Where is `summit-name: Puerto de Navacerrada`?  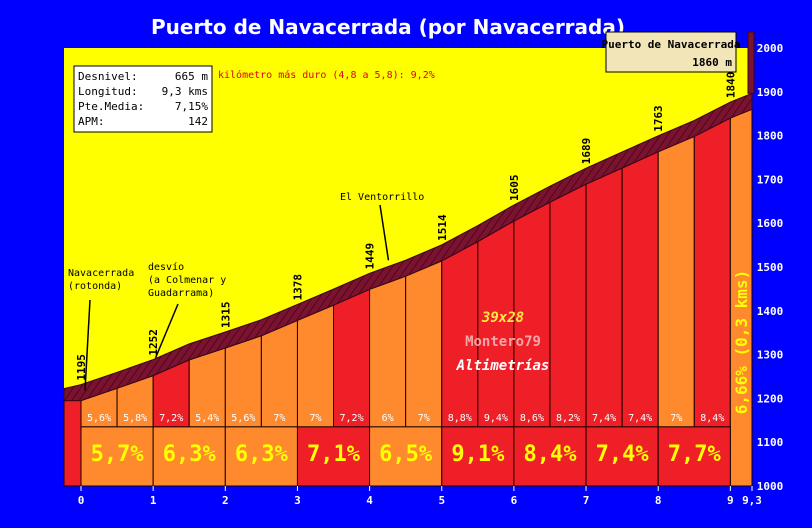 summit-name: Puerto de Navacerrada is located at coordinates (670, 44).